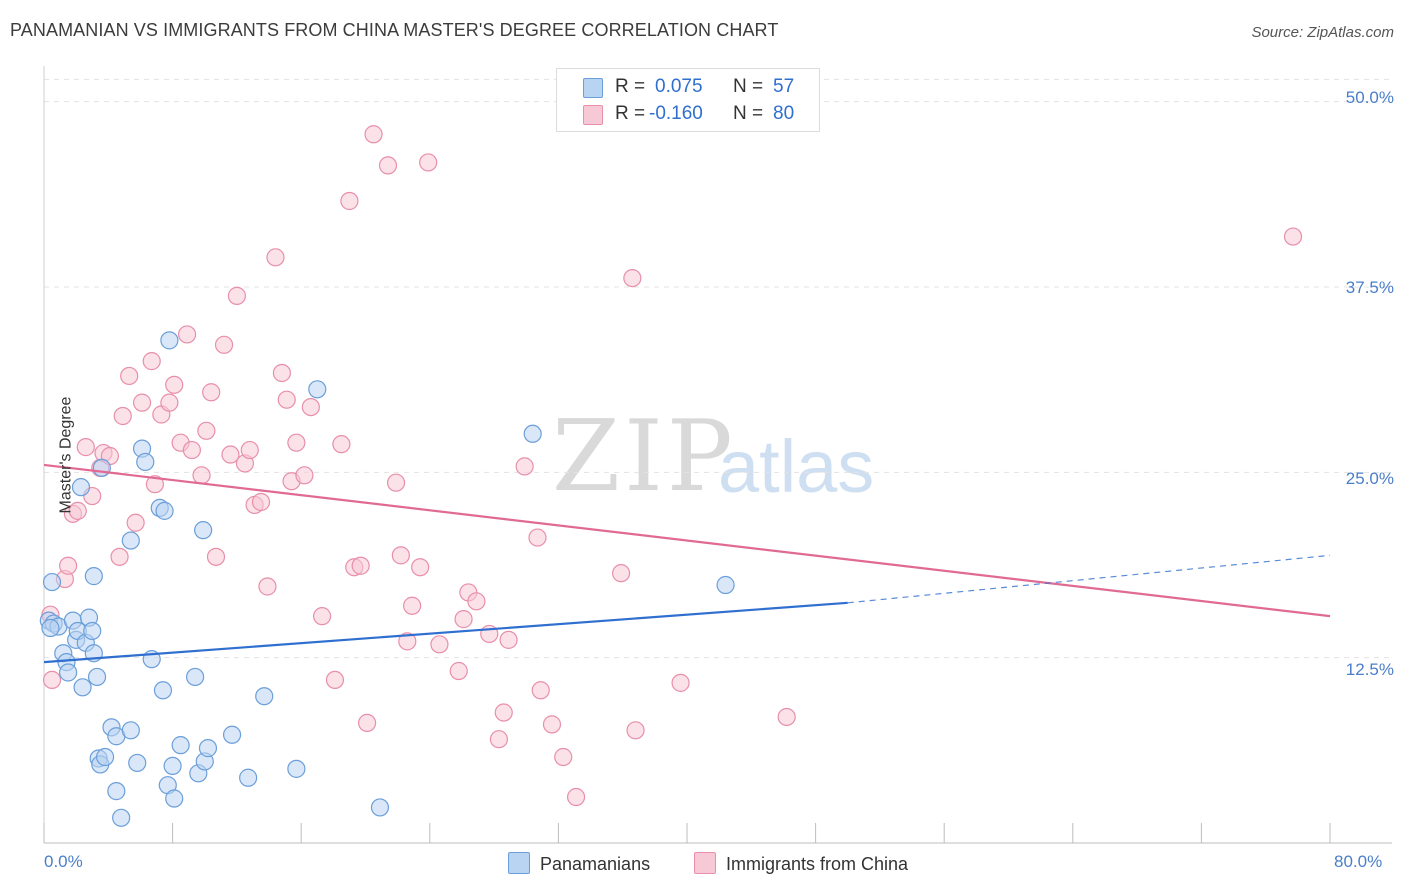 Image resolution: width=1406 pixels, height=892 pixels. I want to click on watermark-atlas: atlas, so click(796, 466).